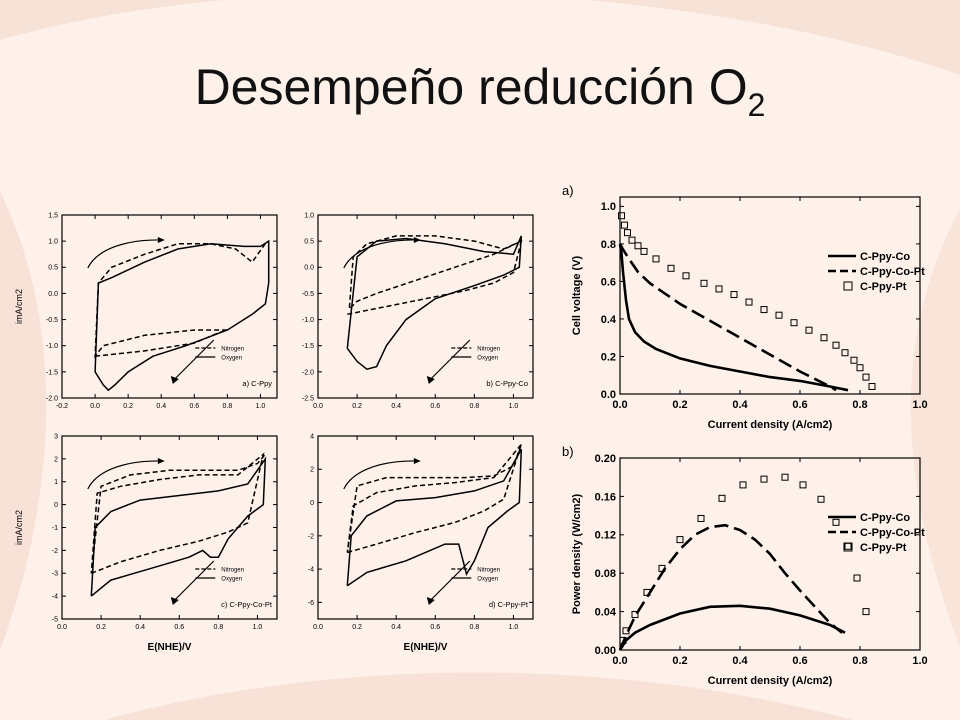 This screenshot has width=960, height=720. Describe the element at coordinates (62, 627) in the screenshot. I see `cv-c-x-tick-label: 0.0` at that location.